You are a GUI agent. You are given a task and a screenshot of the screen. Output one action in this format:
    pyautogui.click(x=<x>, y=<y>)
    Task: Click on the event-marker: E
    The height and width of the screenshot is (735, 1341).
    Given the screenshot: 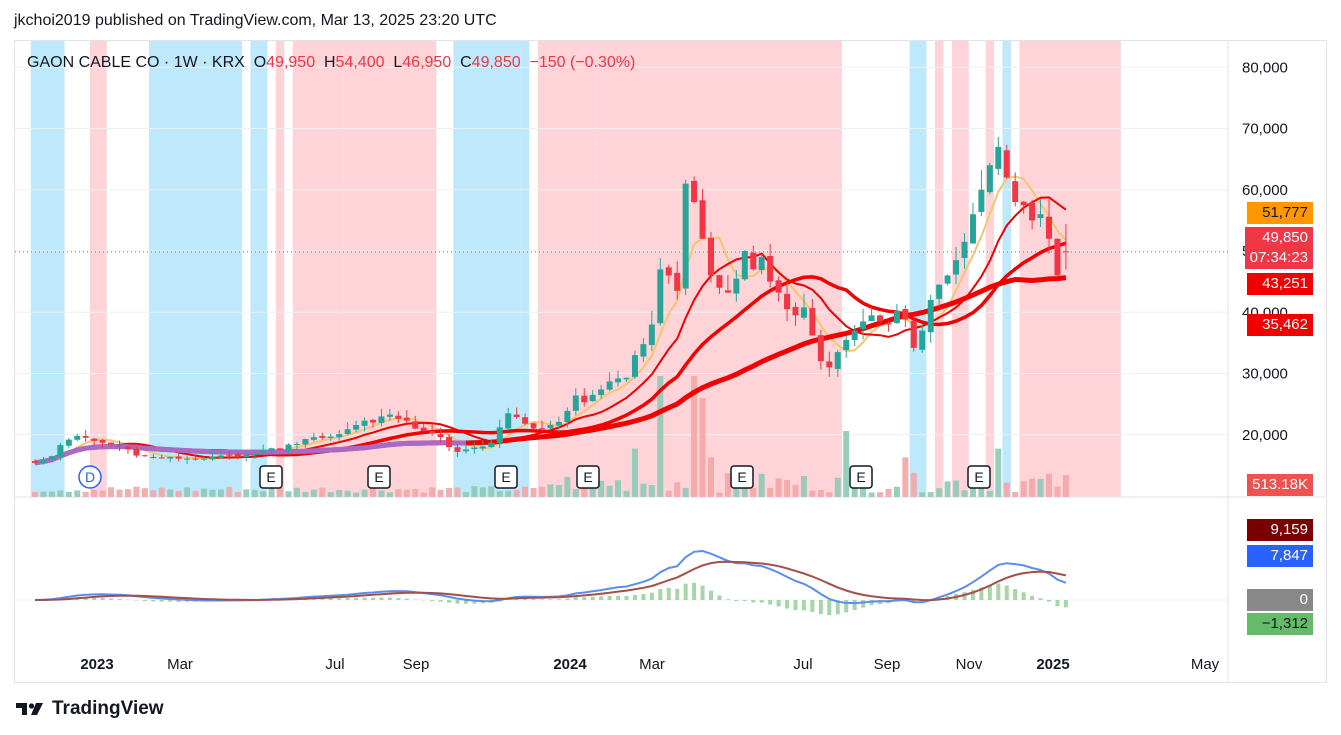 What is the action you would take?
    pyautogui.click(x=506, y=477)
    